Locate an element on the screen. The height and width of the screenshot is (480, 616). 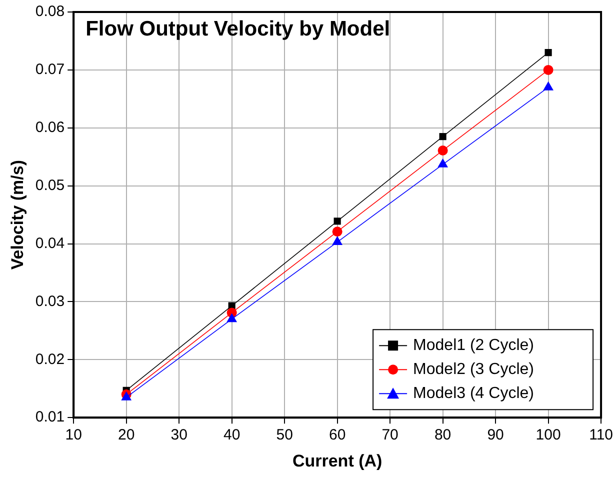
y-tick-label: 0.07 is located at coordinates (50, 69).